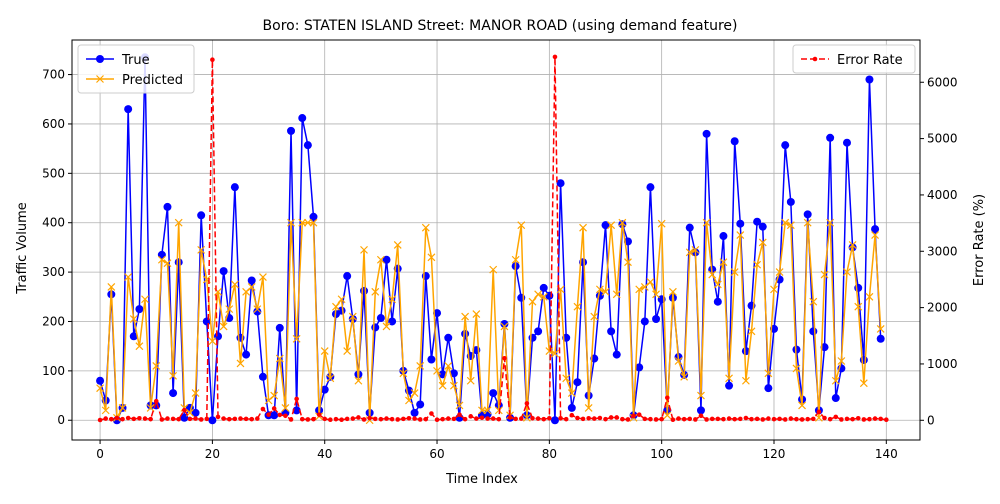 The image size is (1000, 504). Describe the element at coordinates (212, 454) in the screenshot. I see `x-tick-label: 20` at that location.